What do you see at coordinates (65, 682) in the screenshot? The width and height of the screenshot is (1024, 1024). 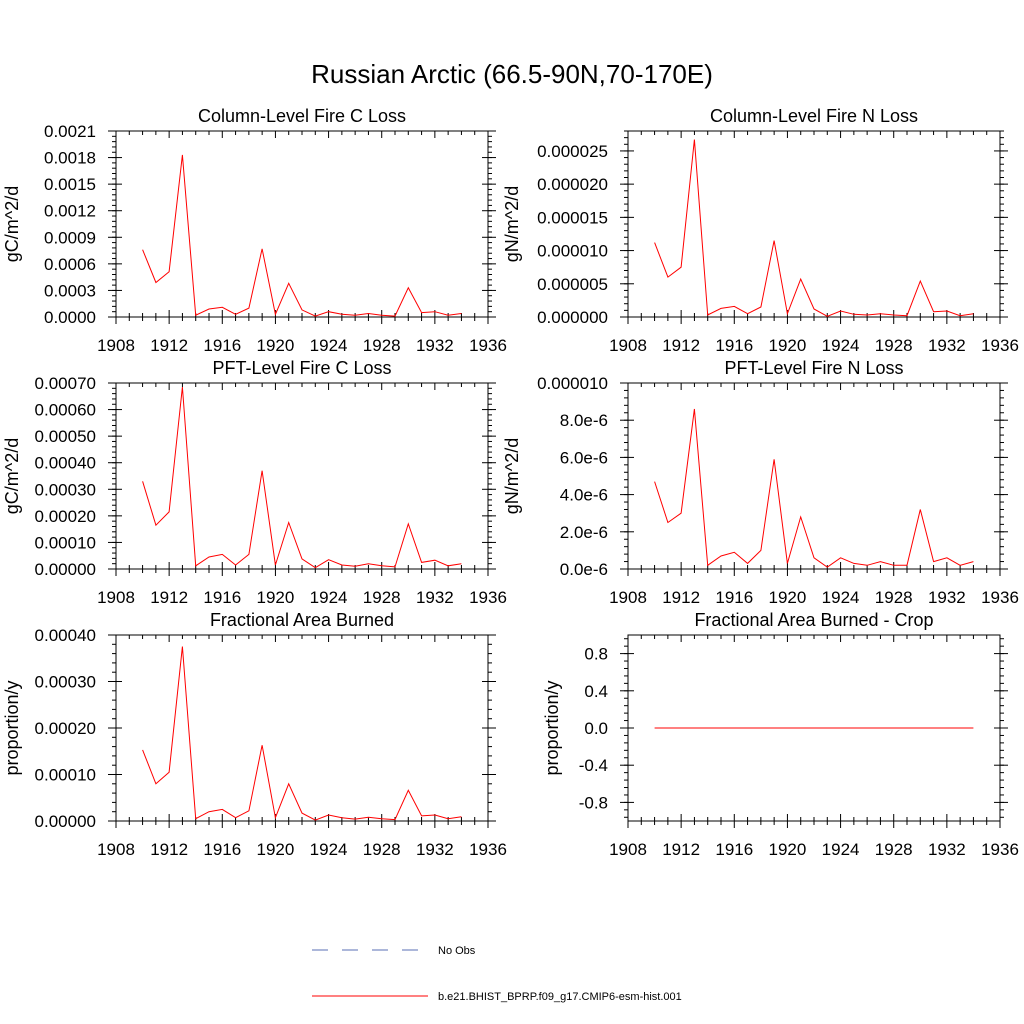 I see `y-tick-label: 0.00030` at bounding box center [65, 682].